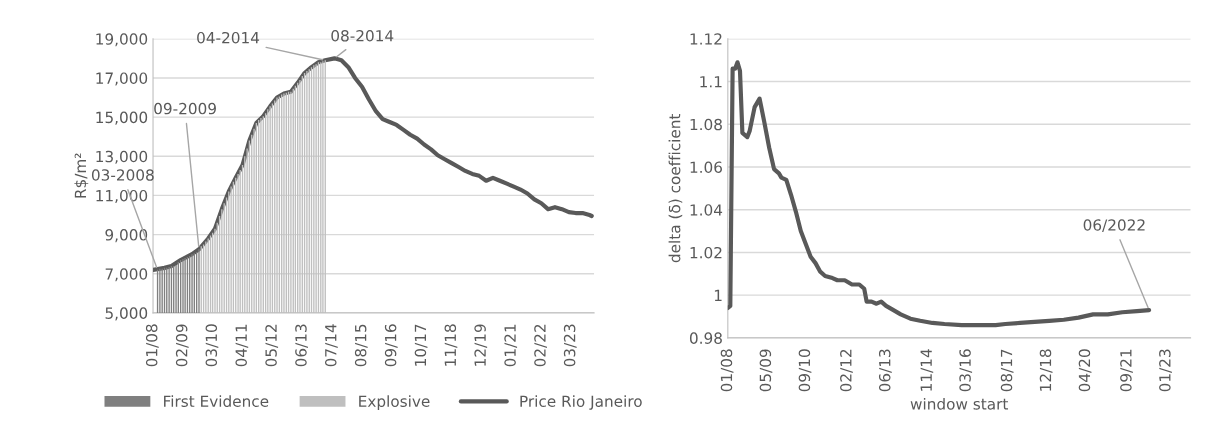 The height and width of the screenshot is (431, 1205). What do you see at coordinates (81, 175) in the screenshot?
I see `y-axis-title: R$/m²` at bounding box center [81, 175].